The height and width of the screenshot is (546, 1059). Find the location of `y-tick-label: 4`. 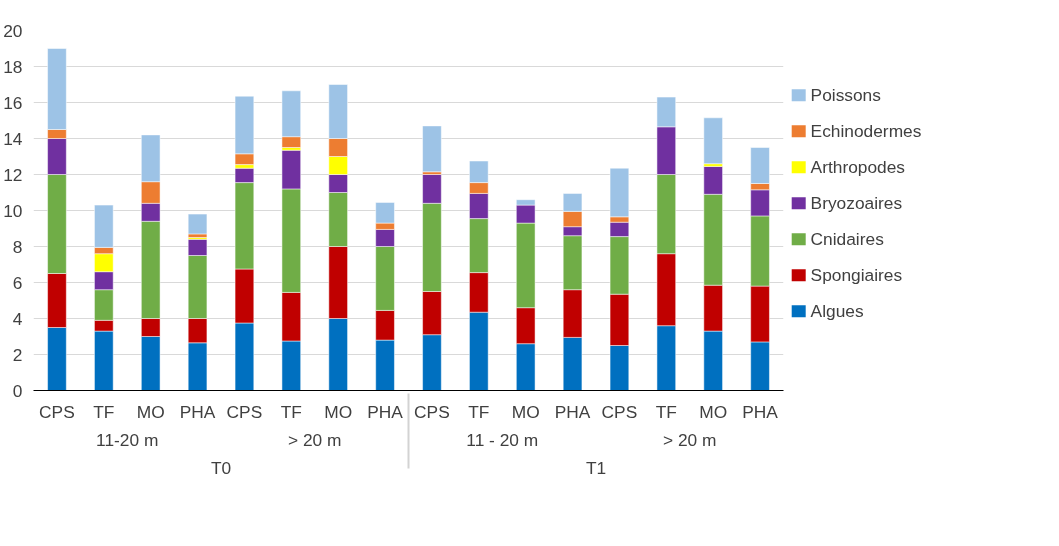

y-tick-label: 4 is located at coordinates (17, 318).